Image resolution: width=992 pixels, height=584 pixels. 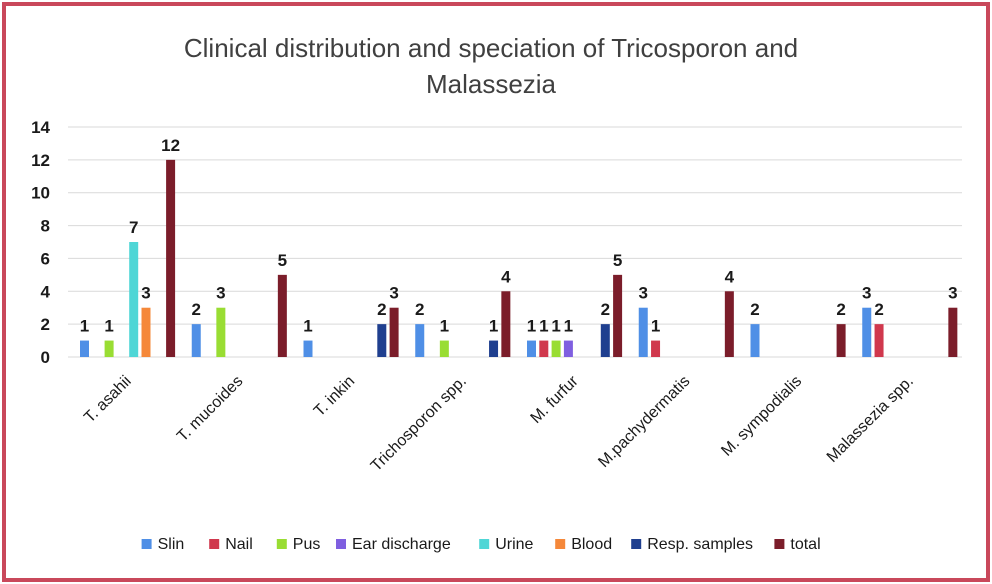 I want to click on legend-label: Slin, so click(x=171, y=544).